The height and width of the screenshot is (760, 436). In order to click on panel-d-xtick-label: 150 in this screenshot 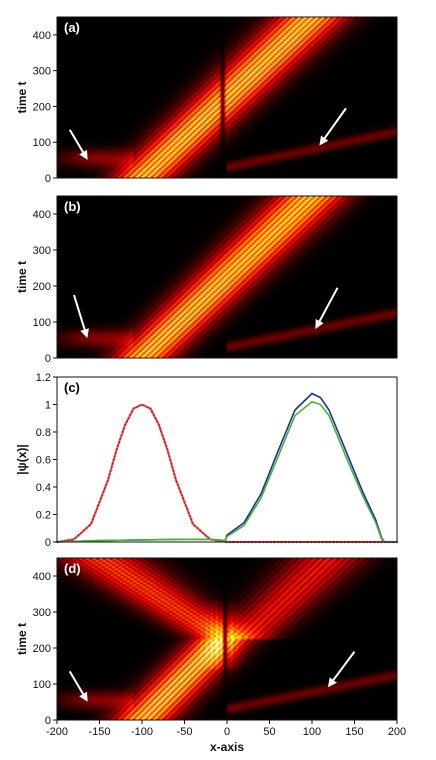, I will do `click(354, 732)`.